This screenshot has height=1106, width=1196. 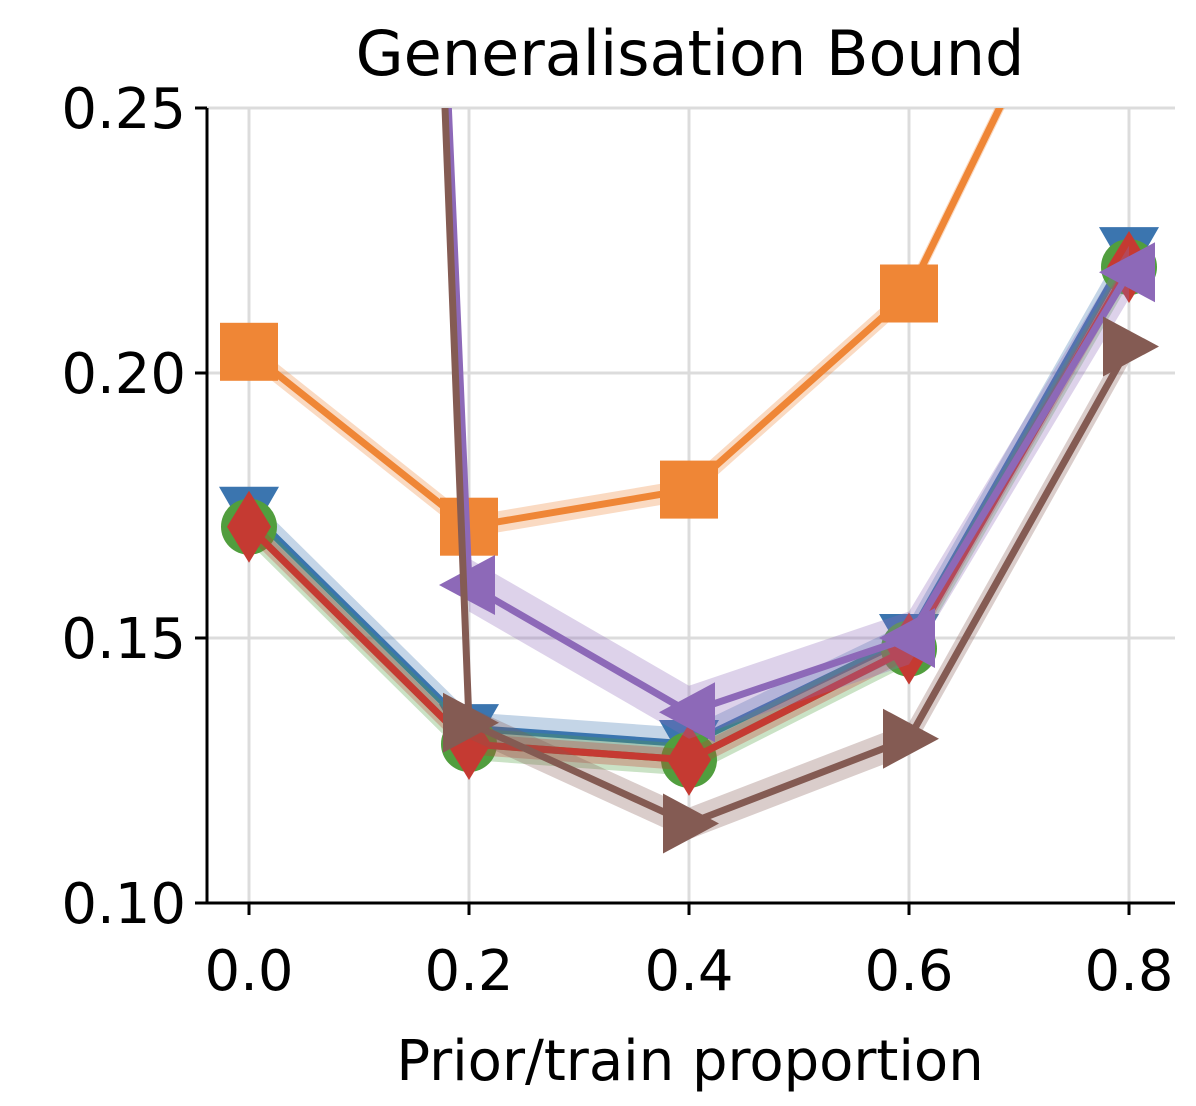 What do you see at coordinates (123, 374) in the screenshot?
I see `y-tick-label-2: 0.20` at bounding box center [123, 374].